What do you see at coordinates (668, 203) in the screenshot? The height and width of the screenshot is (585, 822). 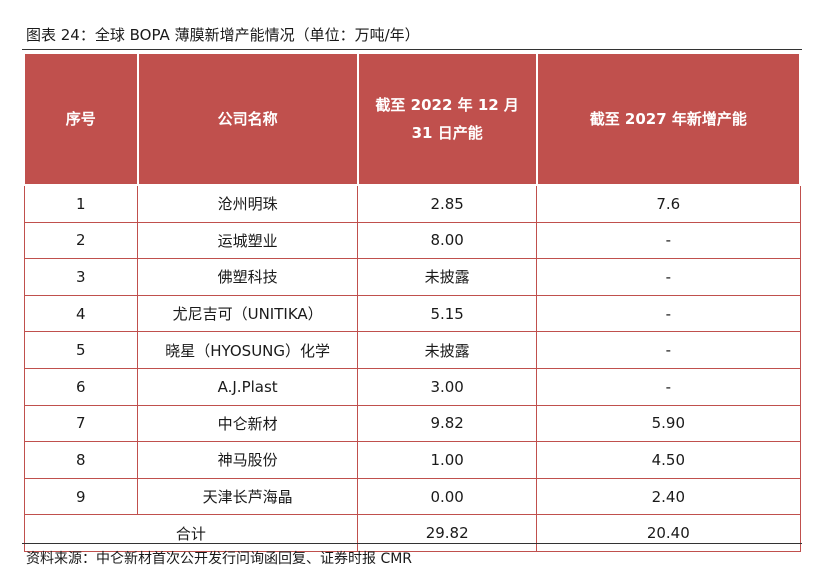 I see `row-new-capacity-2027: 7.6` at bounding box center [668, 203].